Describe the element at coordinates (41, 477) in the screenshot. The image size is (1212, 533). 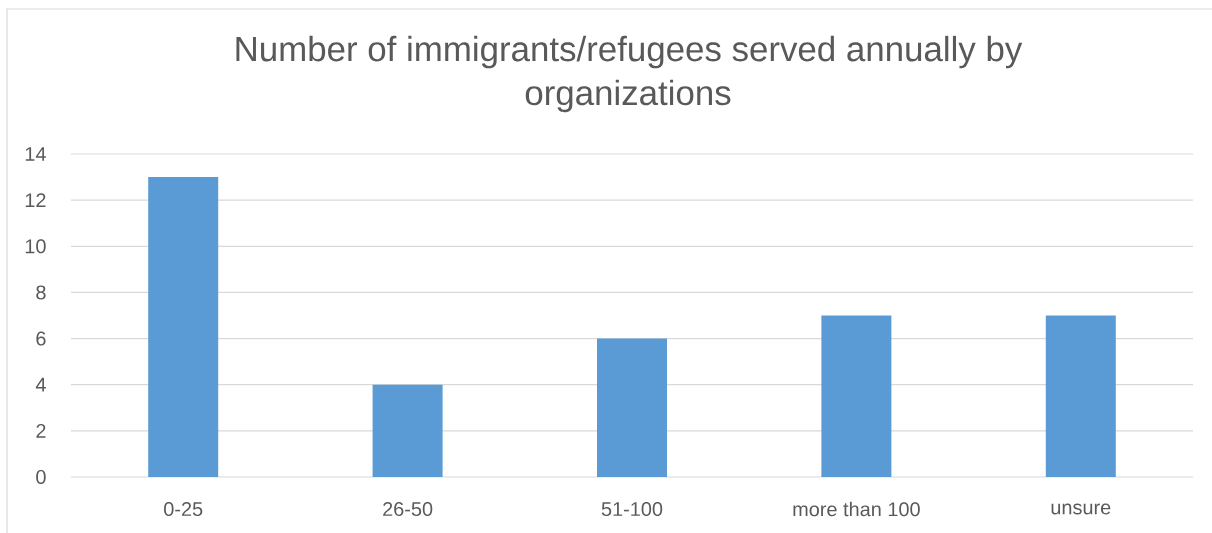
I see `y-tick-label: 0` at that location.